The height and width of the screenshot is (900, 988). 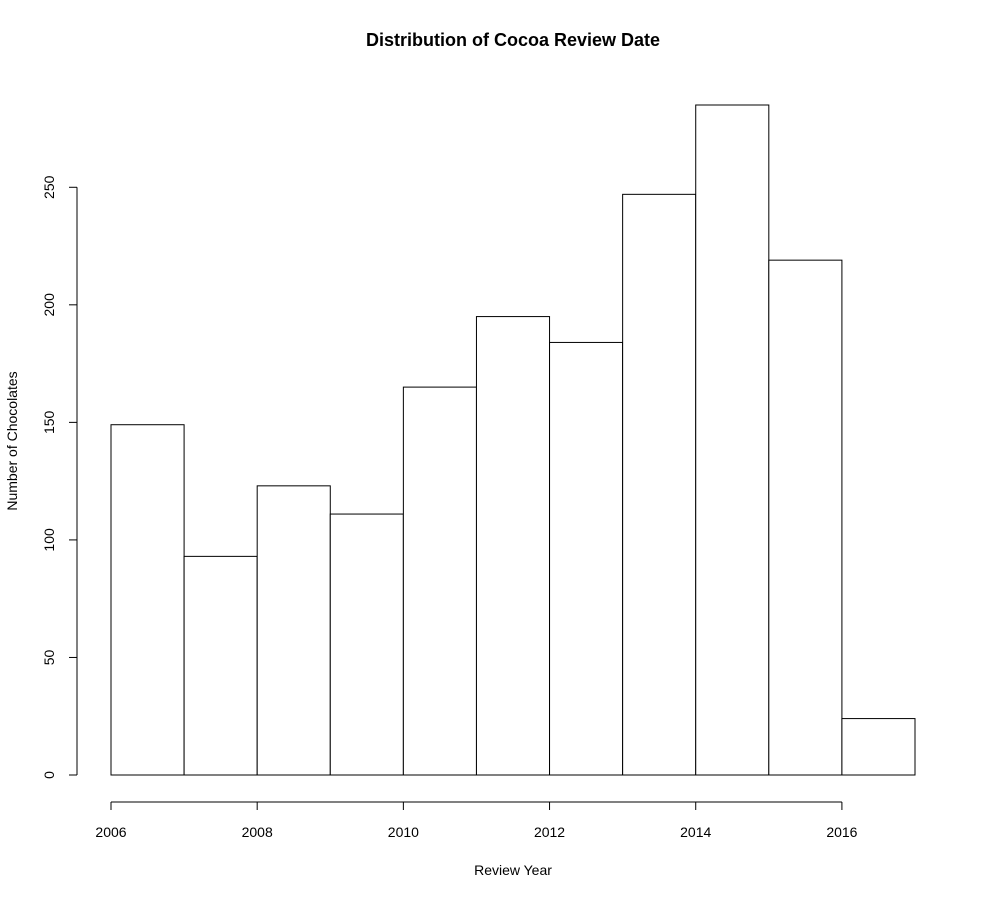 What do you see at coordinates (513, 40) in the screenshot?
I see `chart-title: Distribution of Cocoa Review Date` at bounding box center [513, 40].